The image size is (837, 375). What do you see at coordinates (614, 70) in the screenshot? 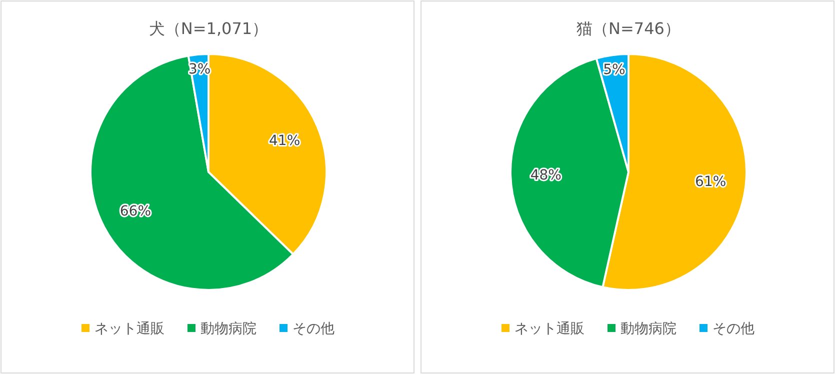
I see `data-label: 5%` at bounding box center [614, 70].